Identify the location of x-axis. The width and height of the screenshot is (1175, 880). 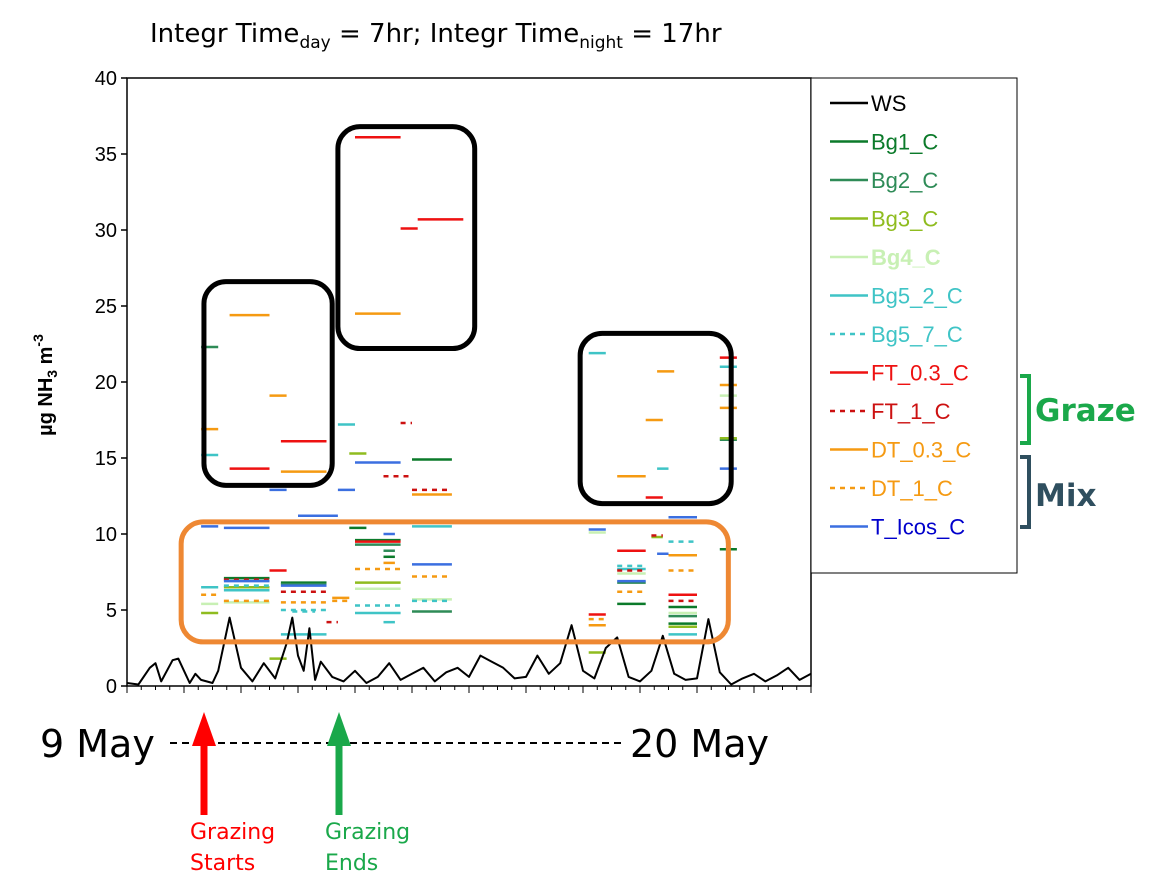
(469, 689).